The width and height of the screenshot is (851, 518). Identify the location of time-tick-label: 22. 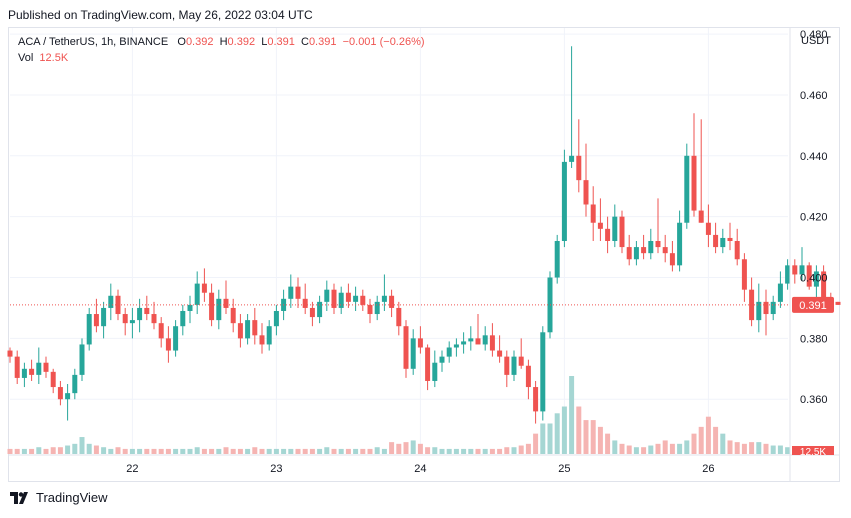
(132, 469).